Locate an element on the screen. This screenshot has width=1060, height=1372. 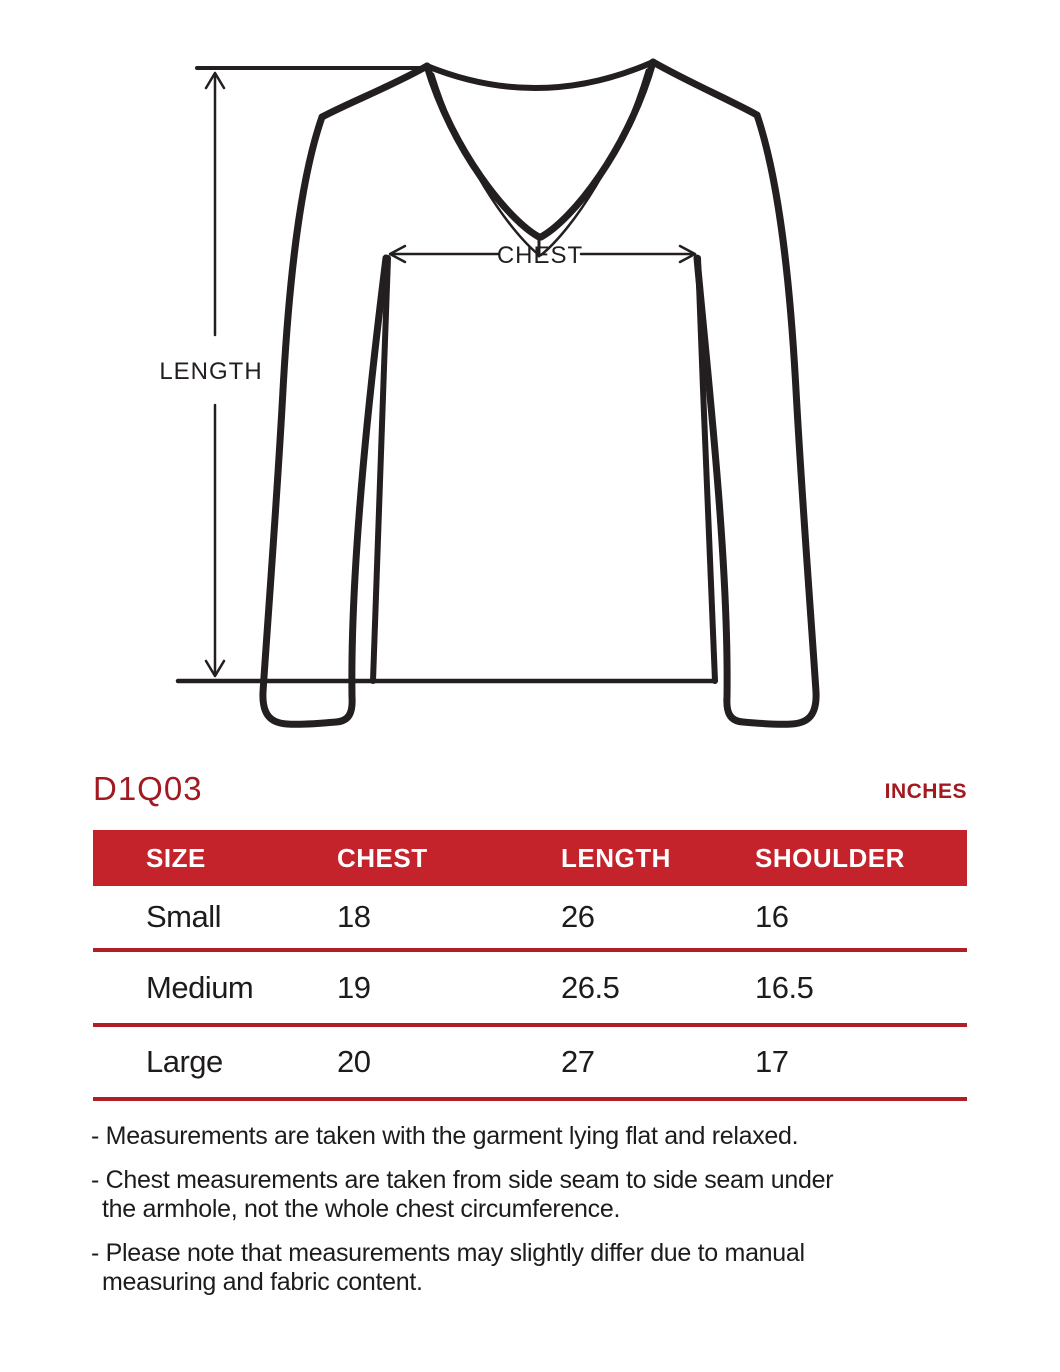
length-arrowhead-up is located at coordinates (215, 80).